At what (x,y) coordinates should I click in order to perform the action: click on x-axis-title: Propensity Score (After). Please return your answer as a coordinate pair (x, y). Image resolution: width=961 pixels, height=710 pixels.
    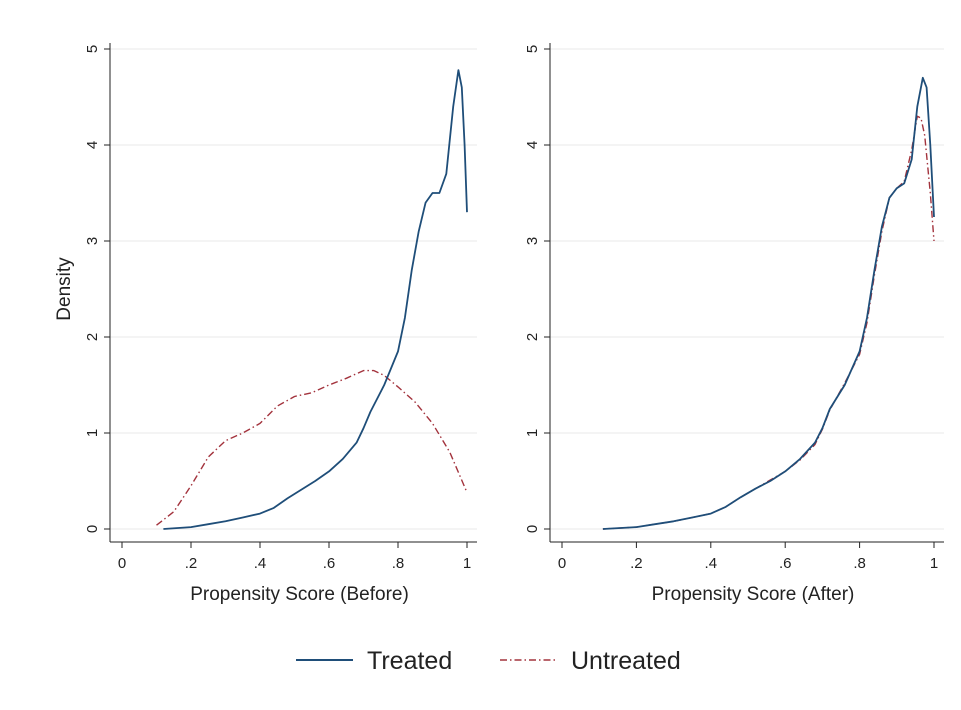
    Looking at the image, I should click on (753, 594).